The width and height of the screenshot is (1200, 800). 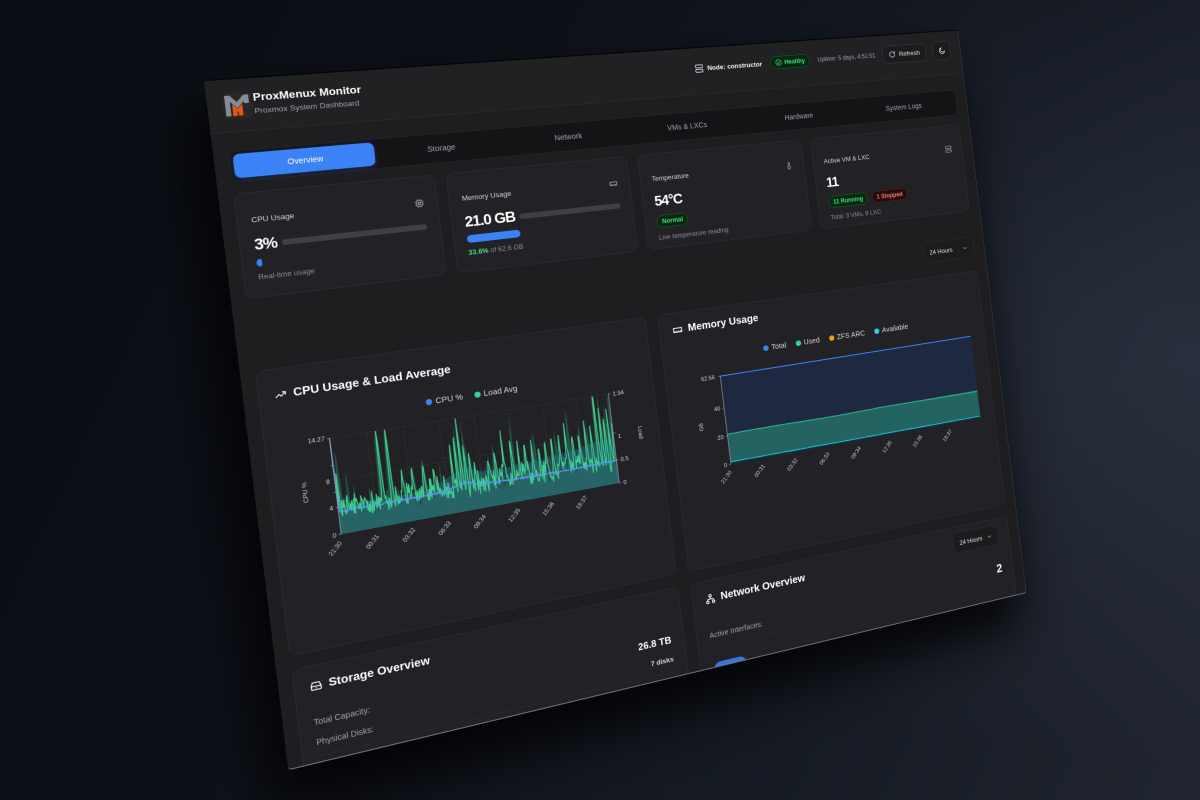 What do you see at coordinates (331, 509) in the screenshot?
I see `svg-text: 4` at bounding box center [331, 509].